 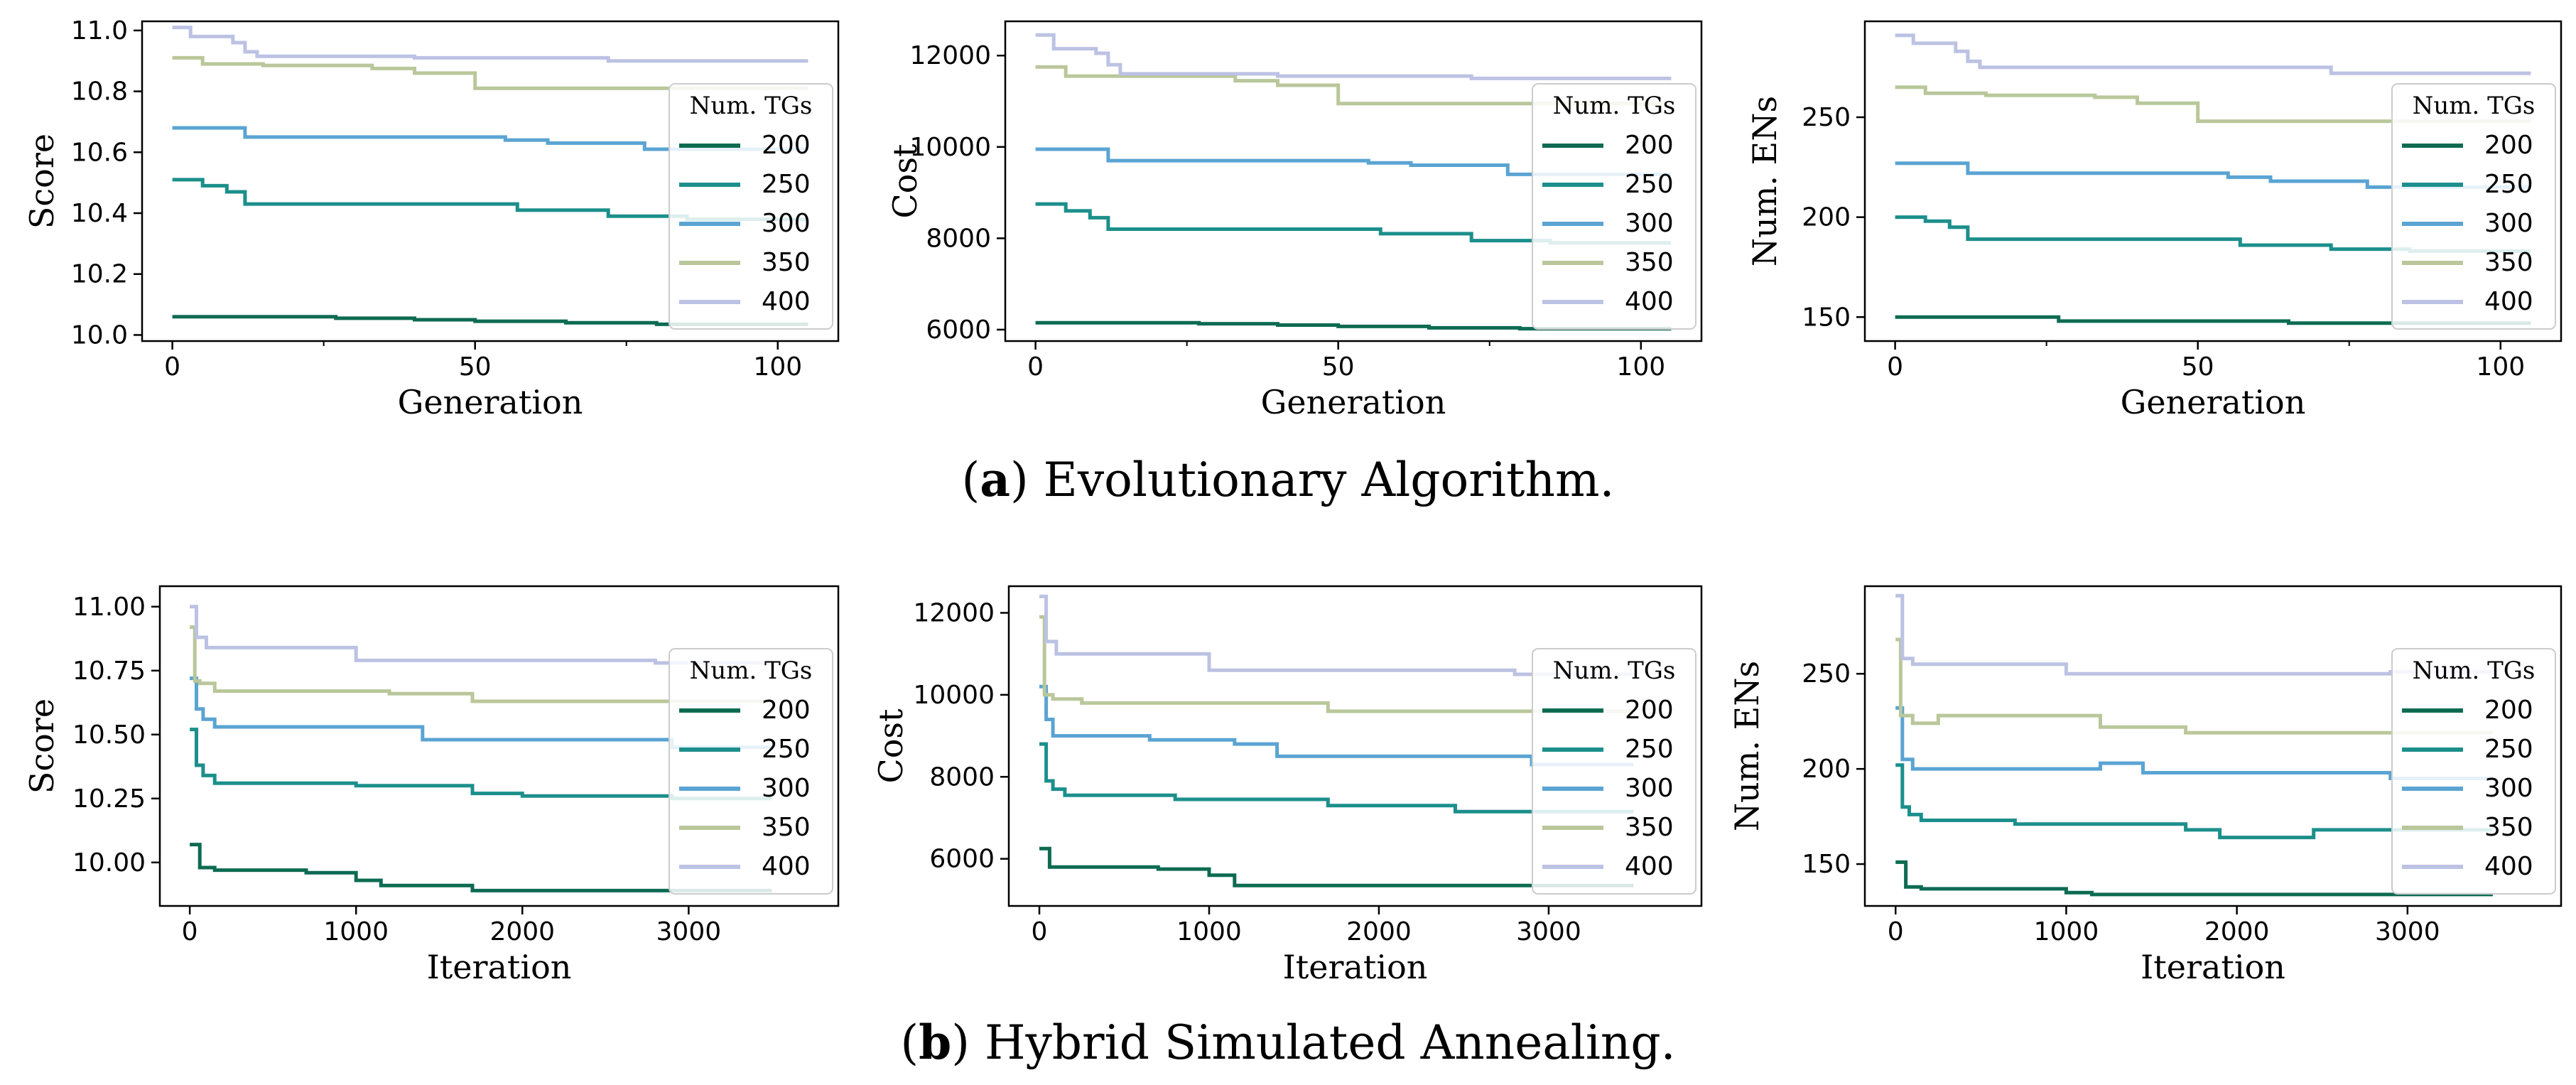 I want to click on hsa-cost-axes-frame, so click(x=1355, y=746).